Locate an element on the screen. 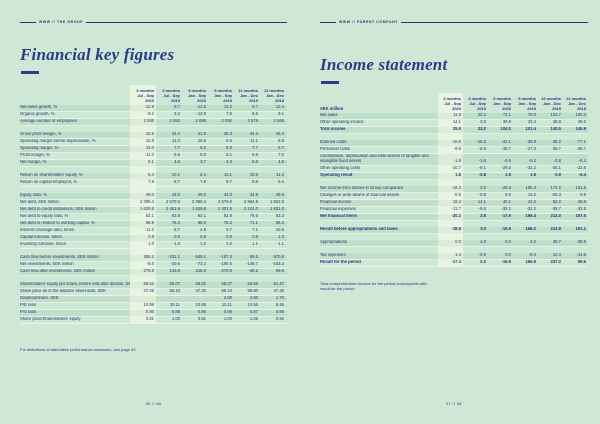  page-title: Financial key figures is located at coordinates (97, 54).